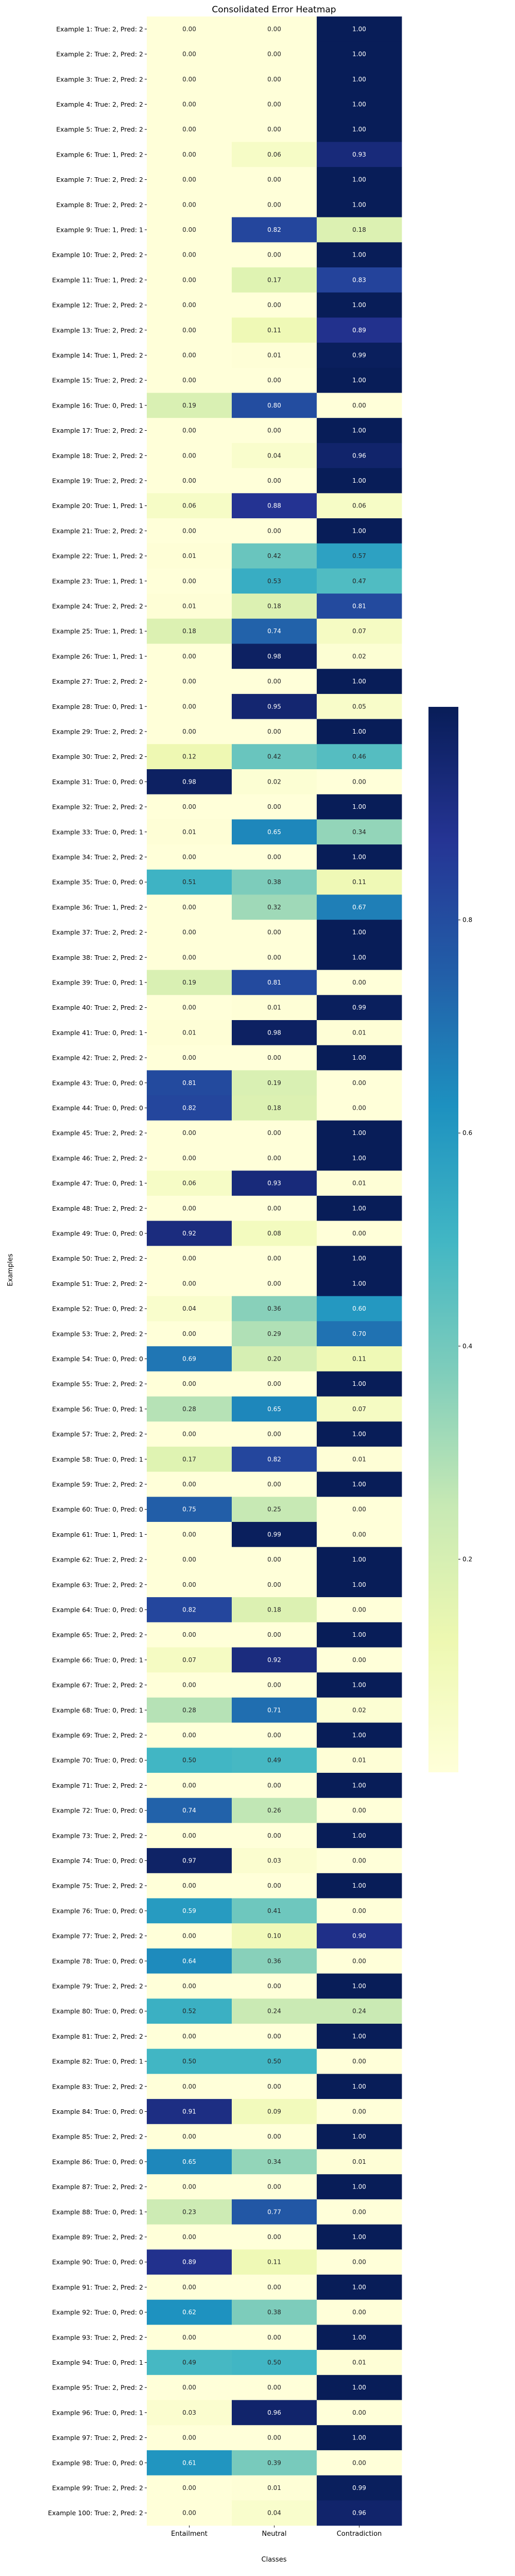 The width and height of the screenshot is (515, 2576). I want to click on cell-value-label: 0.99, so click(359, 2488).